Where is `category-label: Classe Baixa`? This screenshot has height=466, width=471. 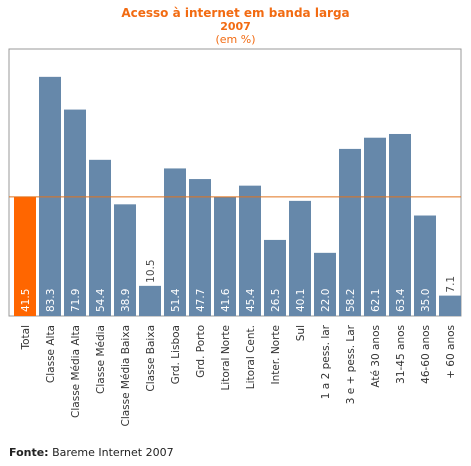 category-label: Classe Baixa is located at coordinates (151, 358).